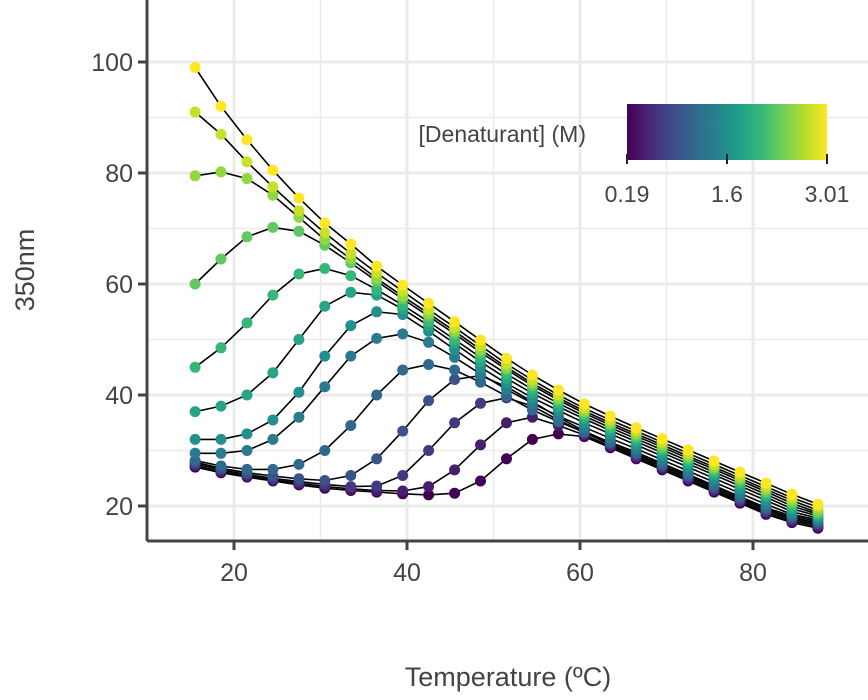 The width and height of the screenshot is (868, 700). Describe the element at coordinates (493, 564) in the screenshot. I see `x-axis-ticks: 20 40 60 80` at that location.